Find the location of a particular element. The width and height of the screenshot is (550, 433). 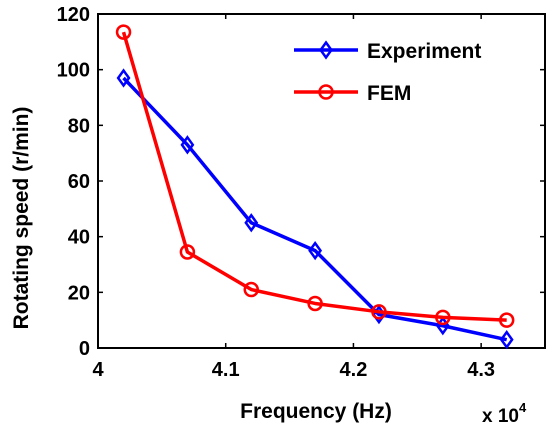

x-axis-multiplier: x 104 is located at coordinates (504, 413).